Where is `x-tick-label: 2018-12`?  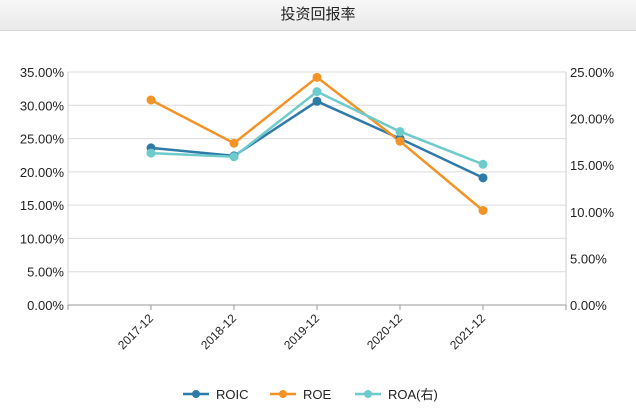 x-tick-label: 2018-12 is located at coordinates (218, 331).